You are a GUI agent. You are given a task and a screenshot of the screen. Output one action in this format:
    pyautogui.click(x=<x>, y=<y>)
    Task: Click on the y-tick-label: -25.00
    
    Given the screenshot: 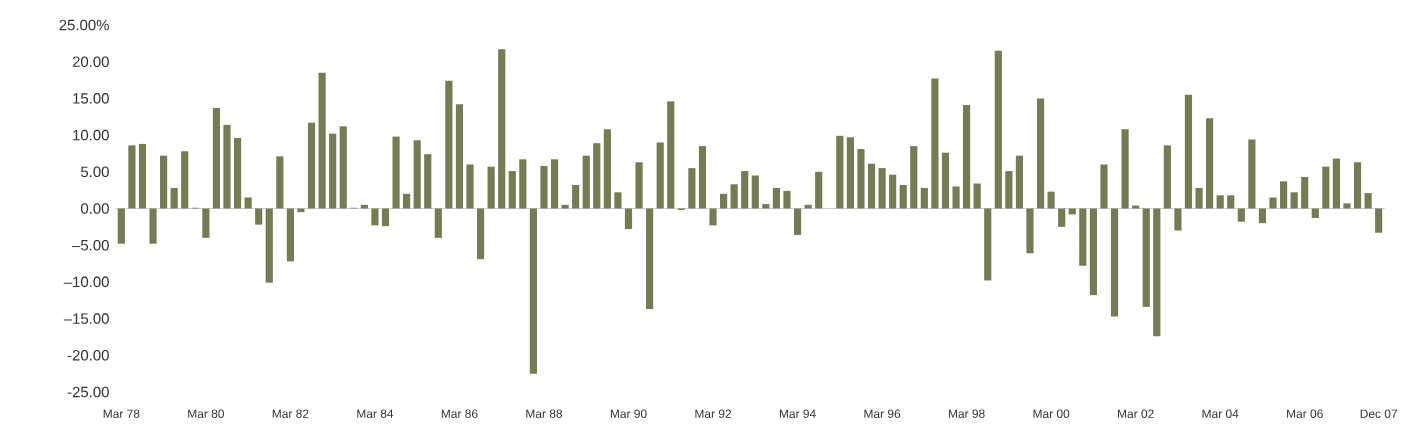 What is the action you would take?
    pyautogui.click(x=88, y=392)
    